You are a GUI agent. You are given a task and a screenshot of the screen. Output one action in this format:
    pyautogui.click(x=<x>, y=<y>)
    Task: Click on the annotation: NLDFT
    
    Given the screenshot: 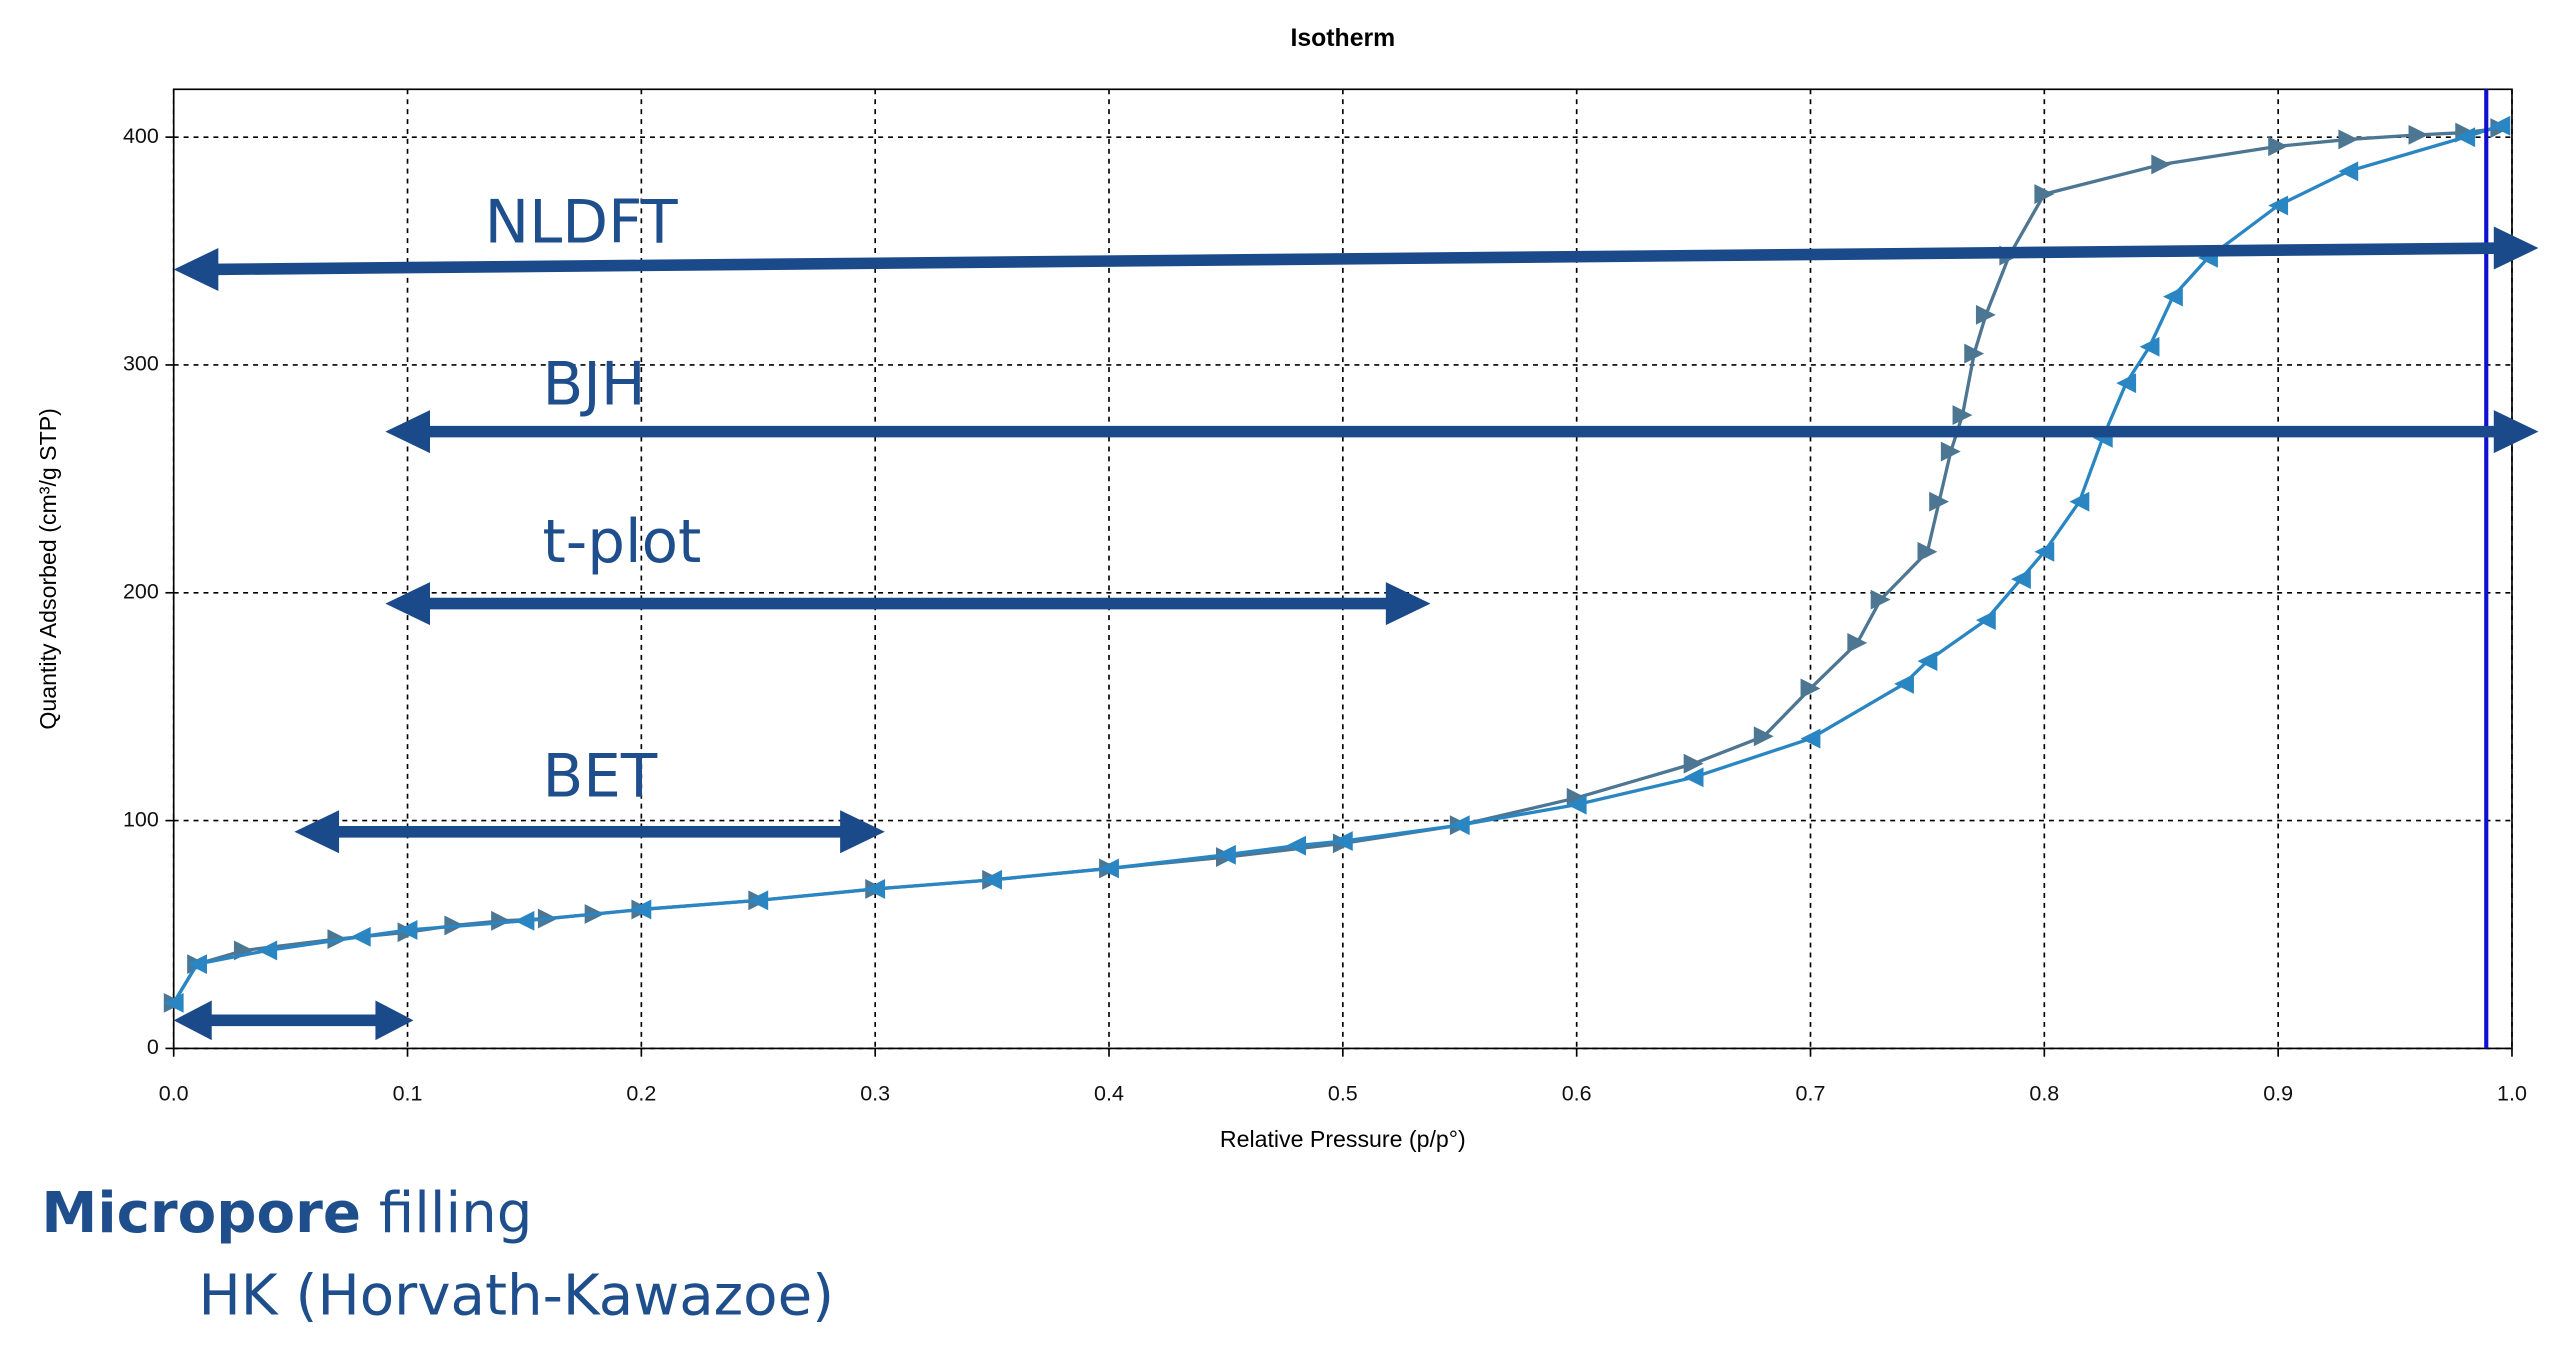 What is the action you would take?
    pyautogui.click(x=582, y=223)
    